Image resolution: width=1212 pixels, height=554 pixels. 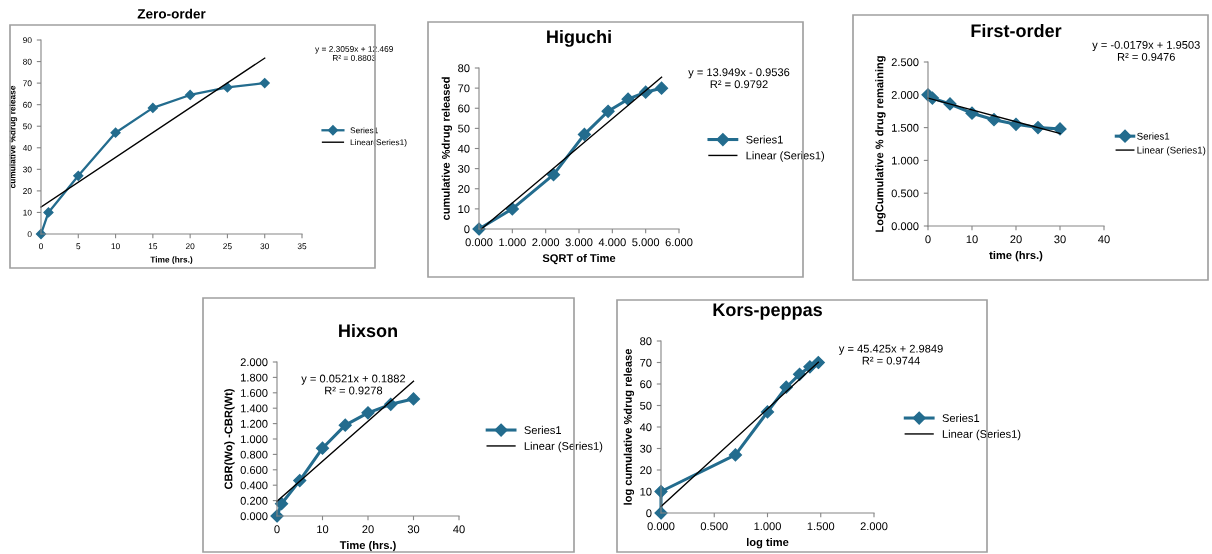 I want to click on y-tick-label: 1.500, so click(x=905, y=127).